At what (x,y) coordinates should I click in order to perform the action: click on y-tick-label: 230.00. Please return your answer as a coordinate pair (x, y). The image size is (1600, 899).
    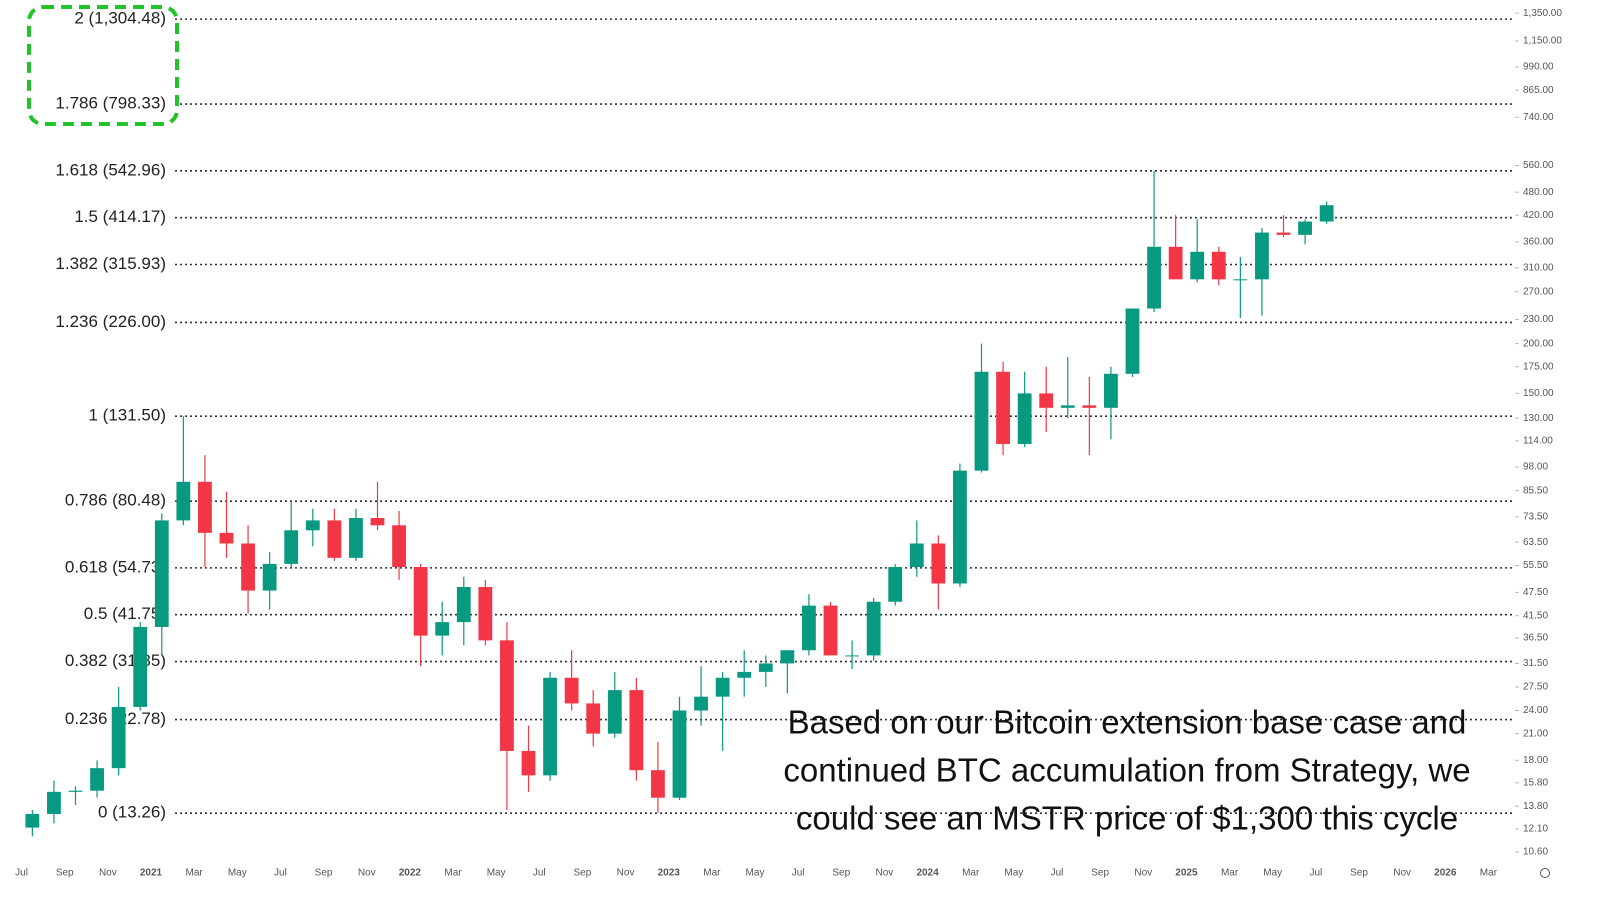
    Looking at the image, I should click on (1538, 319).